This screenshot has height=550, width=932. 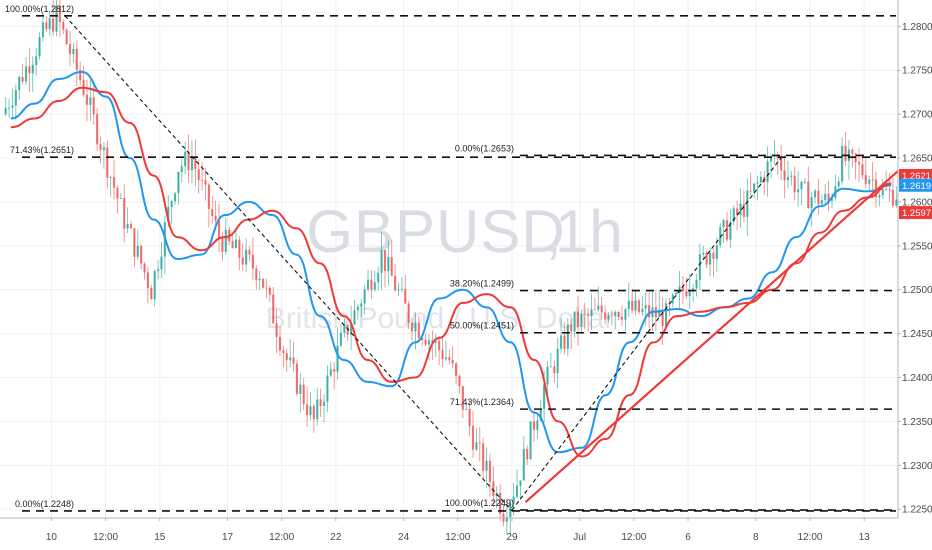 What do you see at coordinates (917, 246) in the screenshot?
I see `y-tick-label: 1.2550` at bounding box center [917, 246].